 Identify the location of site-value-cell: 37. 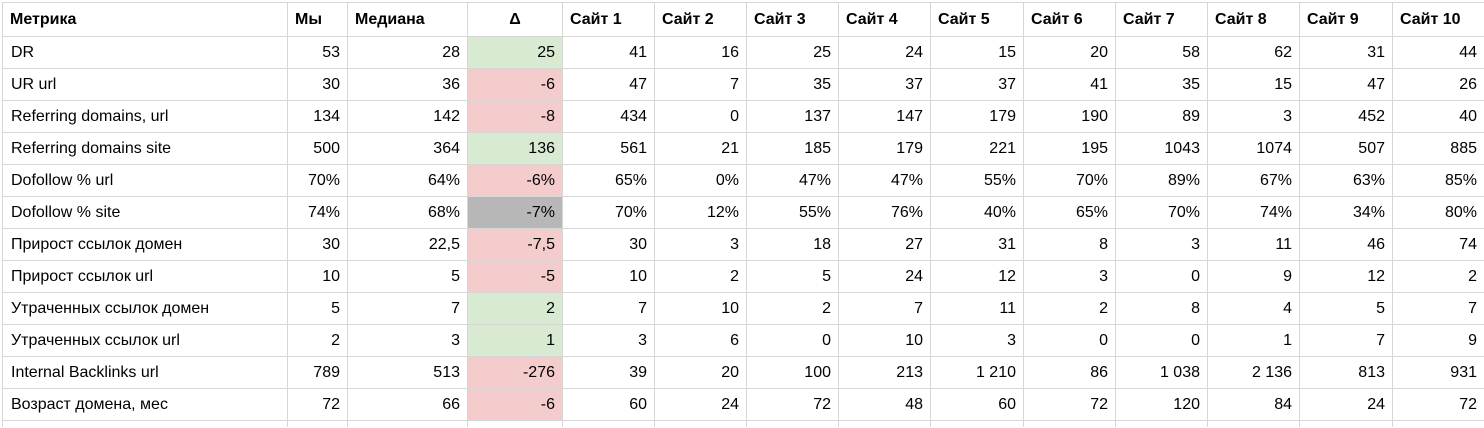
(884, 84).